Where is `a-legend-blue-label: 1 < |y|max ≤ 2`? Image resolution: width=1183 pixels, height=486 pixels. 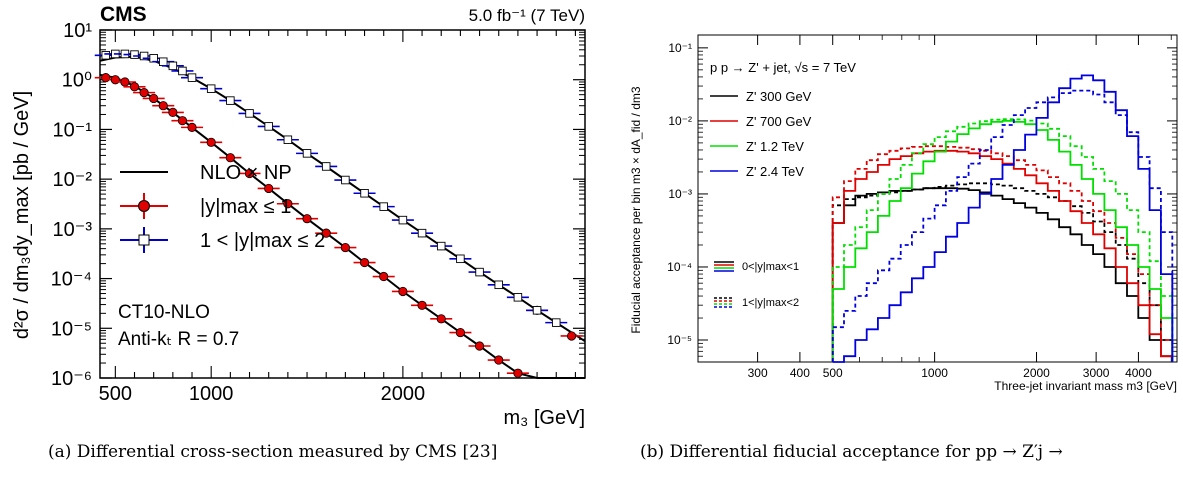
a-legend-blue-label: 1 < |y|max ≤ 2 is located at coordinates (262, 241).